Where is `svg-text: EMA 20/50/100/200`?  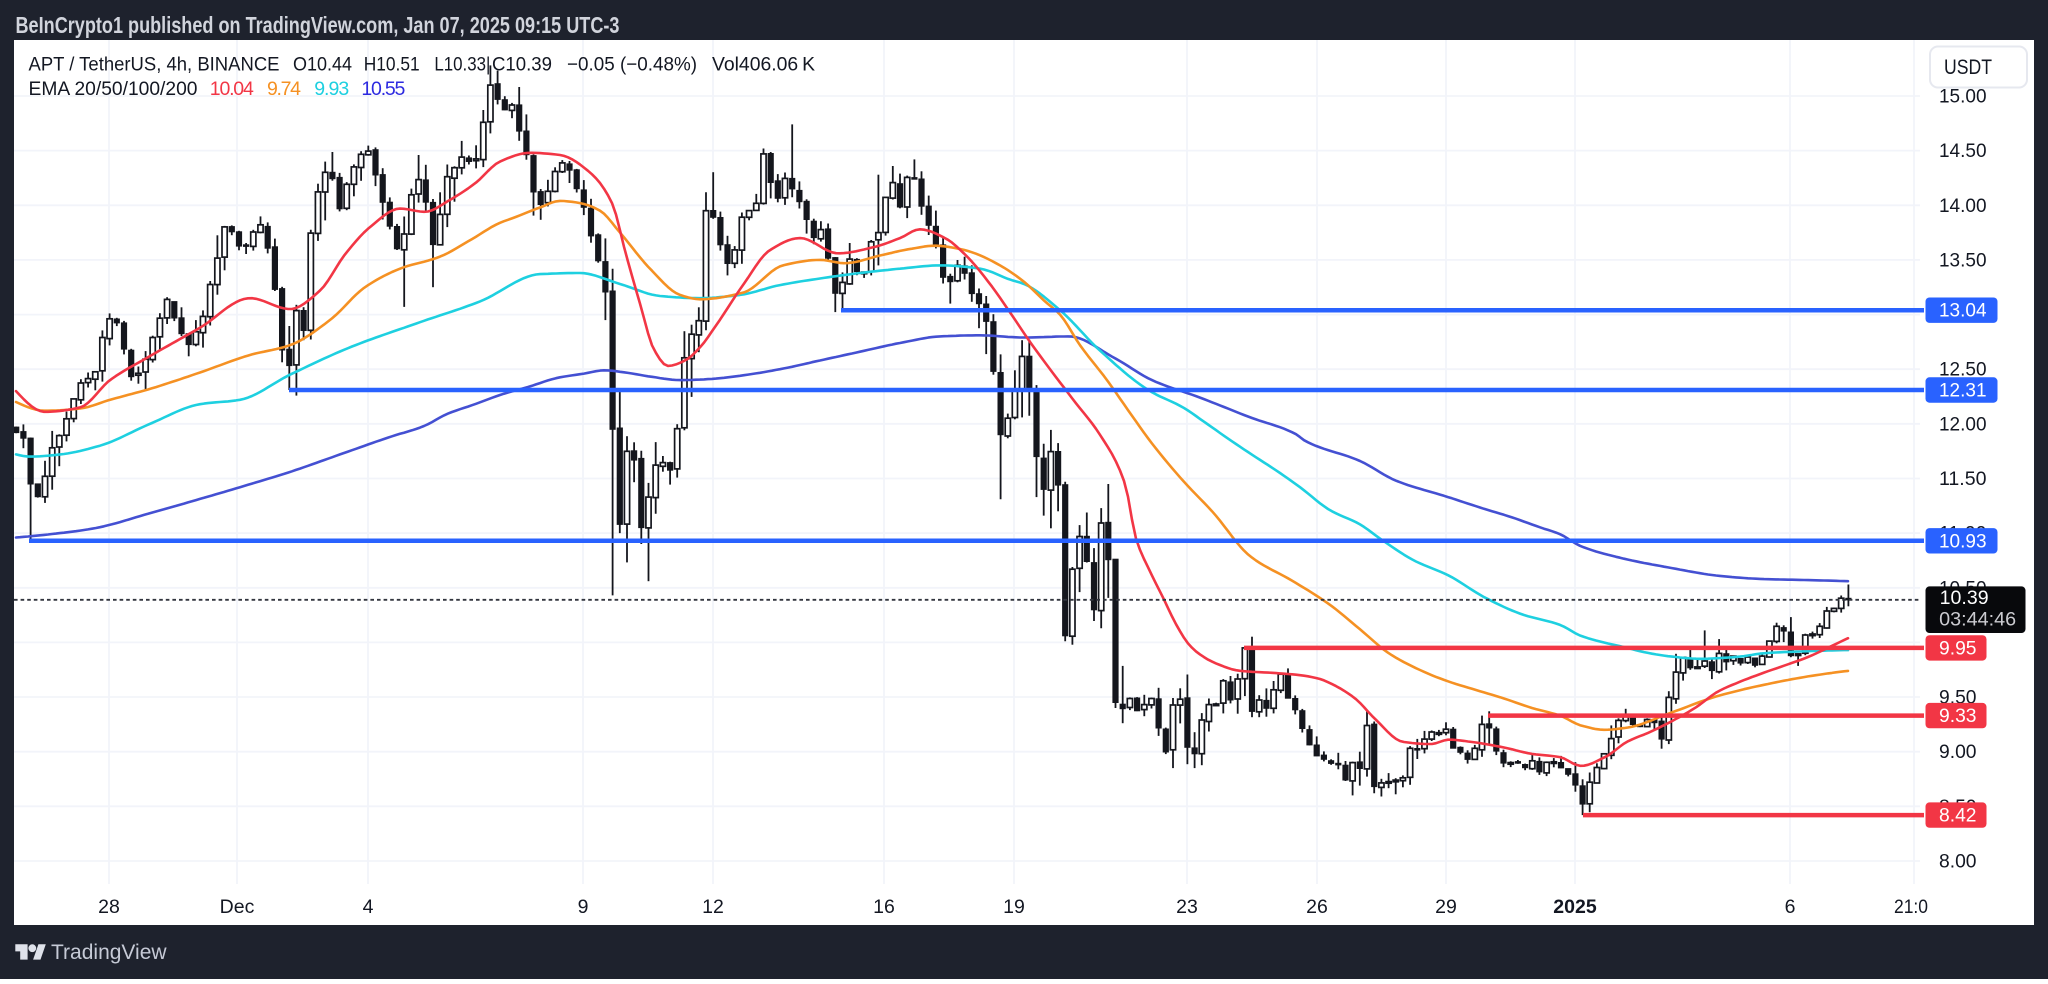 svg-text: EMA 20/50/100/200 is located at coordinates (113, 89).